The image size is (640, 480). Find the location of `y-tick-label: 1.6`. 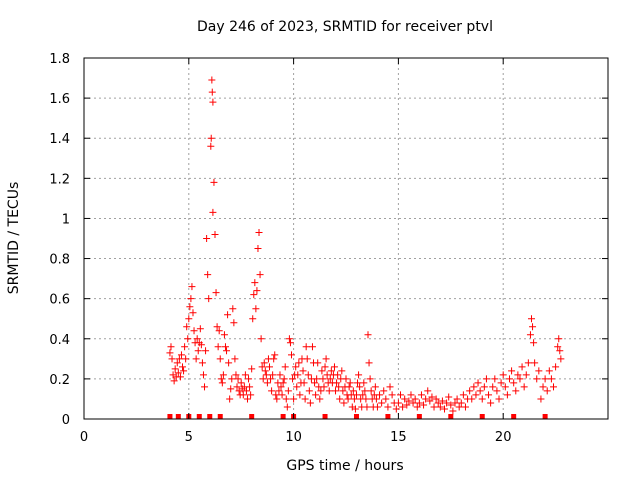

y-tick-label: 1.6 is located at coordinates (59, 99).